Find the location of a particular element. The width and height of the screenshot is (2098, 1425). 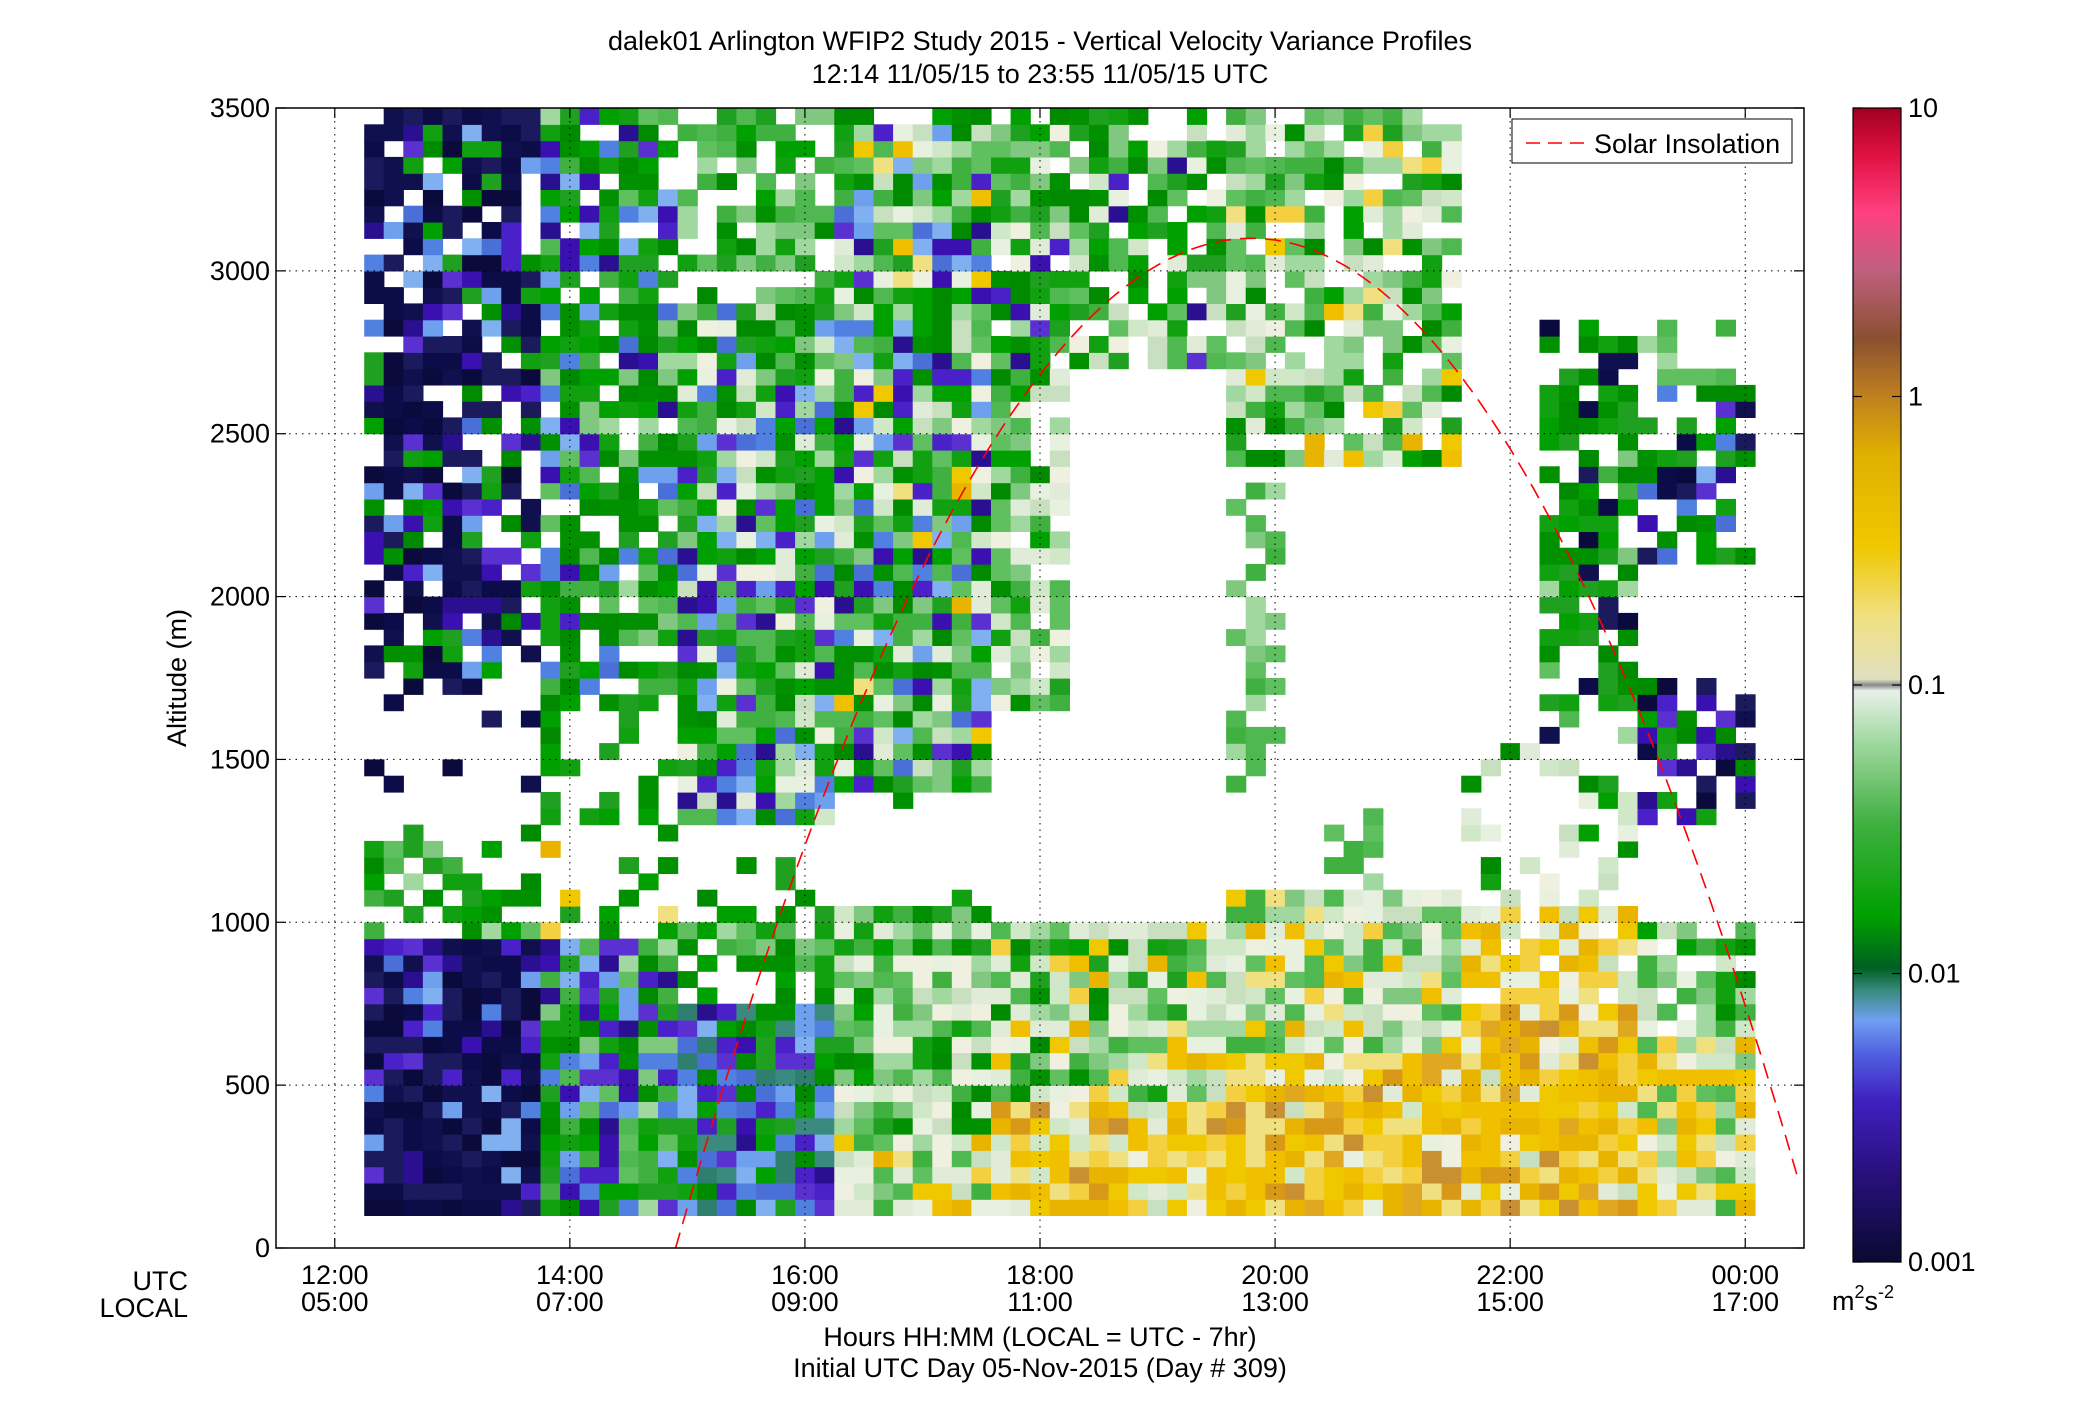

x-tick-label-local: 17:00 is located at coordinates (1745, 1302).